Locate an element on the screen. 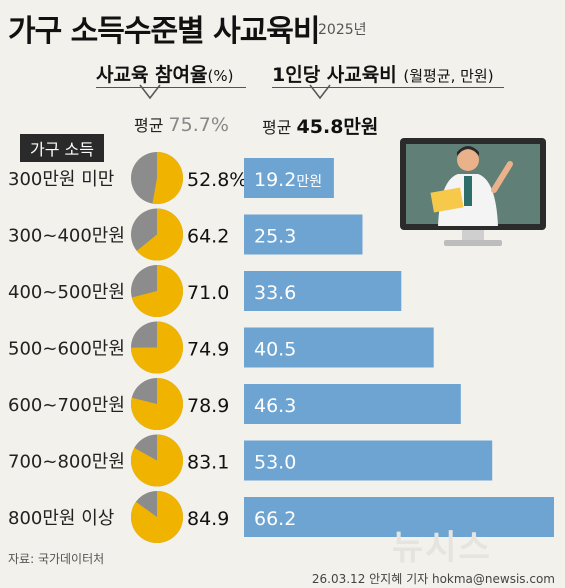 The width and height of the screenshot is (565, 588). participation-value: 84.9 is located at coordinates (208, 519).